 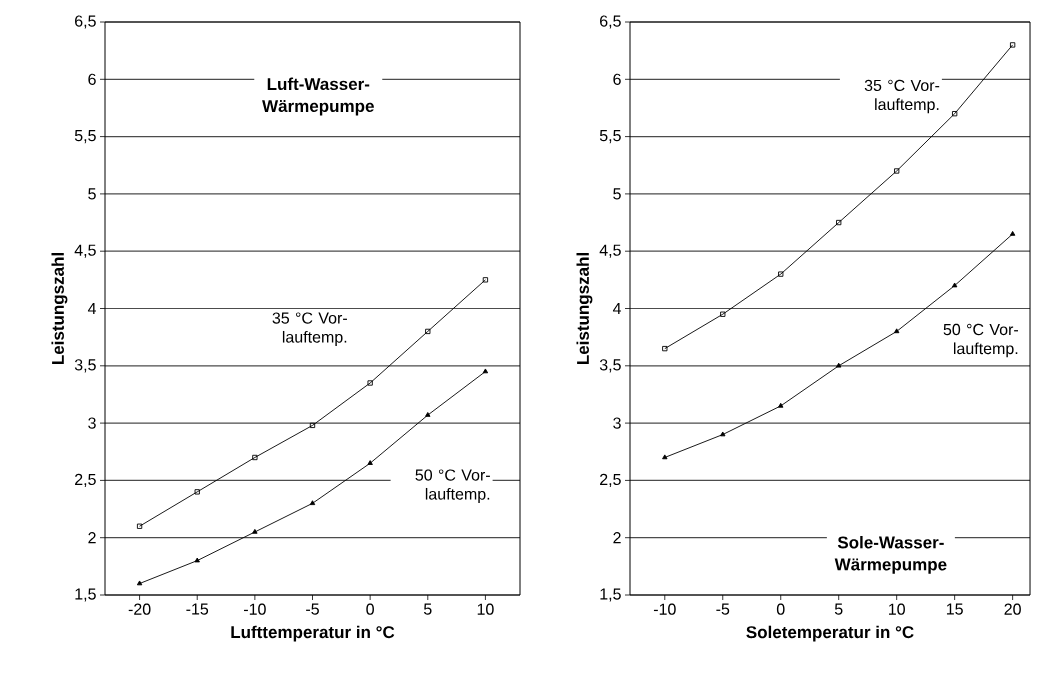 What do you see at coordinates (309, 329) in the screenshot?
I see `text: 35 °C Vor-lauftemp.` at bounding box center [309, 329].